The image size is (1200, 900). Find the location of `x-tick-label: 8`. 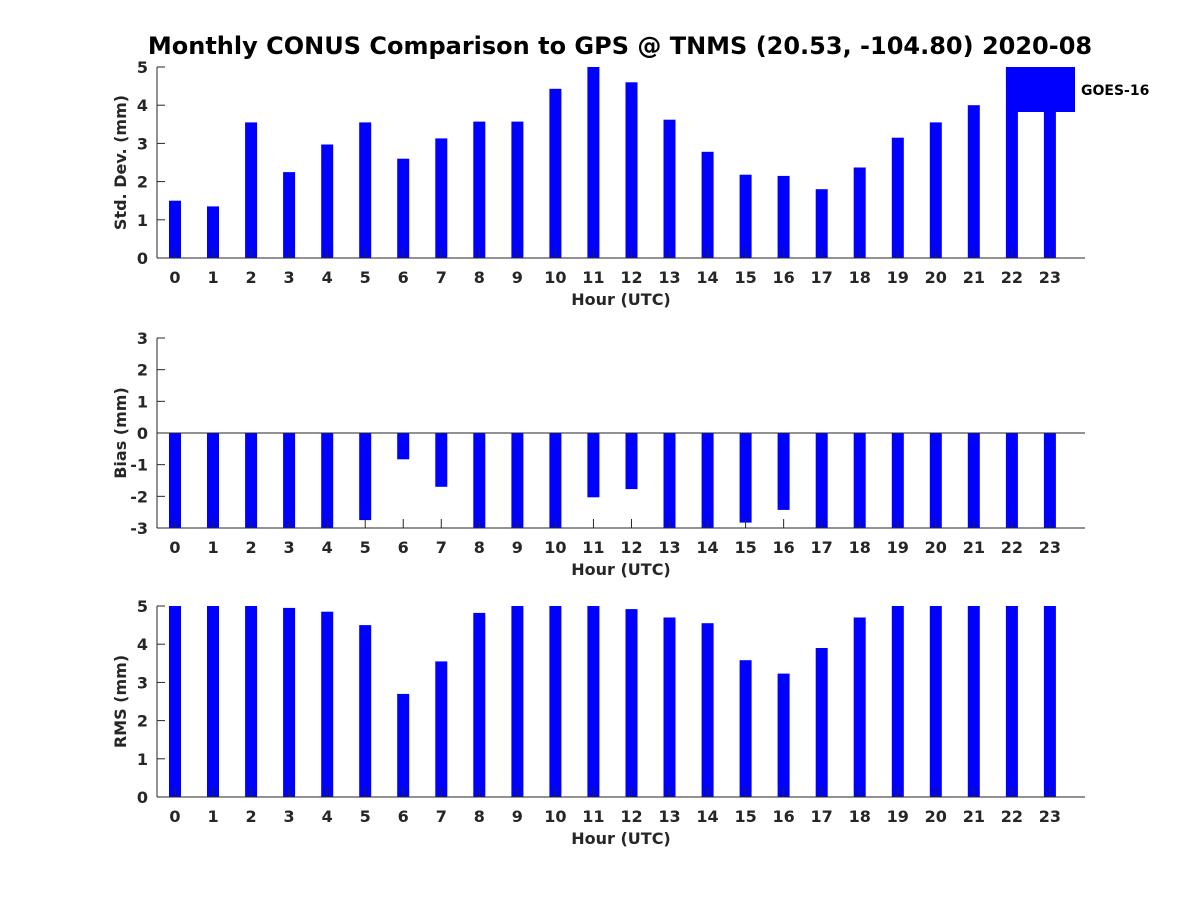

x-tick-label: 8 is located at coordinates (479, 277).